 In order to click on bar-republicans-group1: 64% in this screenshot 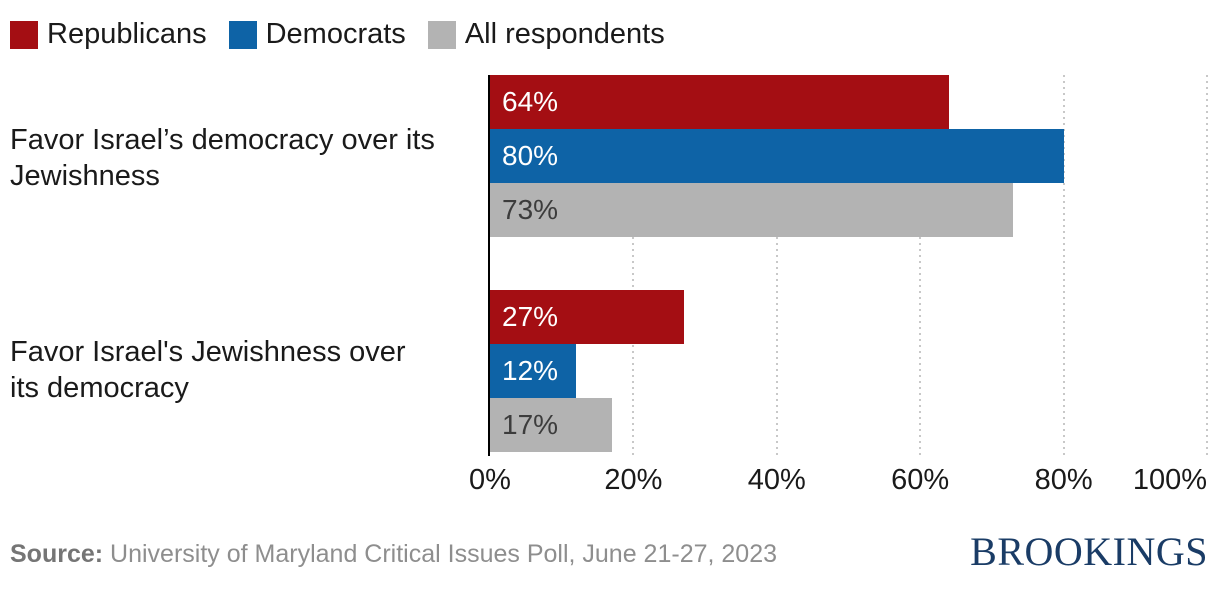, I will do `click(719, 102)`.